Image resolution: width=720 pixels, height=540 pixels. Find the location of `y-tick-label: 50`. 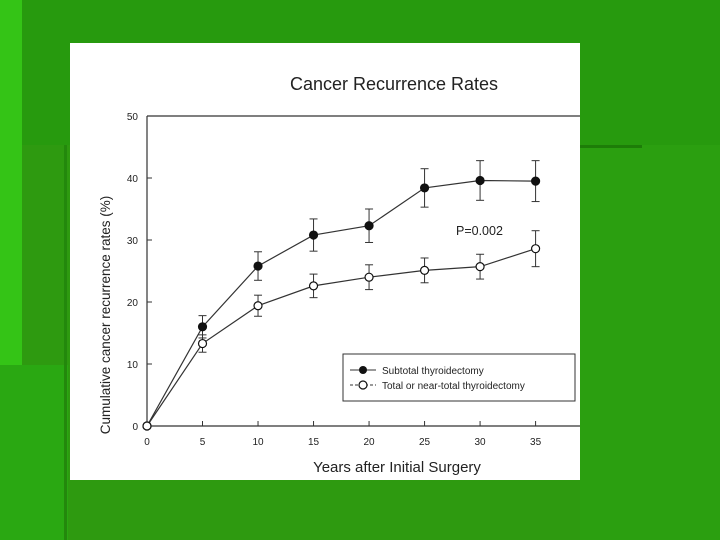

y-tick-label: 50 is located at coordinates (133, 117).